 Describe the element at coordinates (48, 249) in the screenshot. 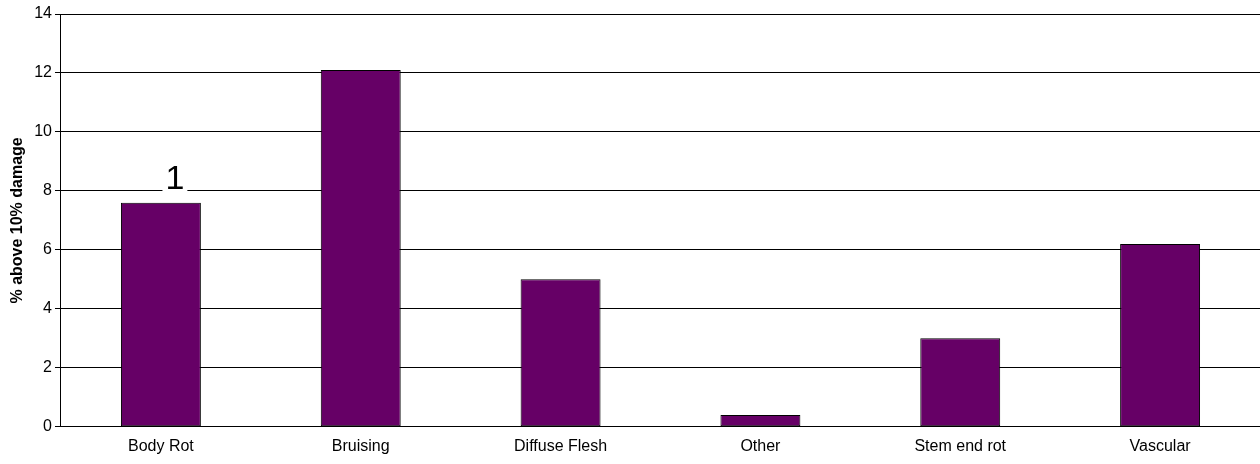

I see `y-tick-label: 6` at that location.